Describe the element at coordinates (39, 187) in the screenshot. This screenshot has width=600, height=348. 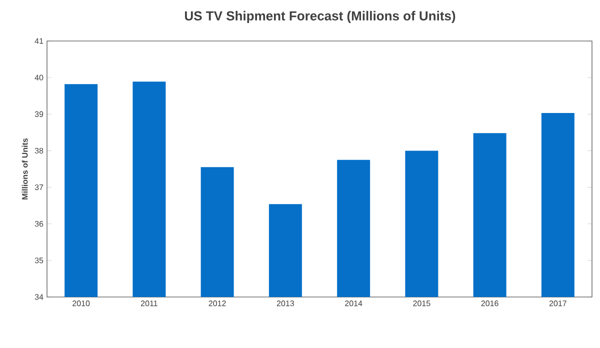
I see `y-tick-label: 37` at that location.